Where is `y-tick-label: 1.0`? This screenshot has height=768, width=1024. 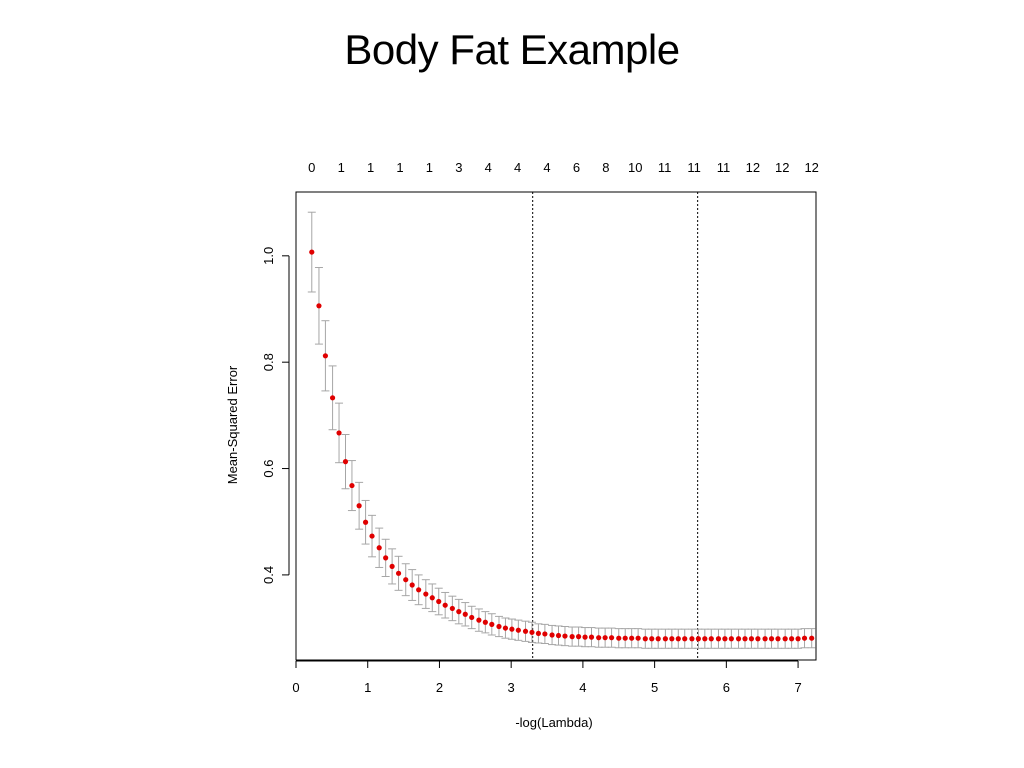
y-tick-label: 1.0 is located at coordinates (268, 256).